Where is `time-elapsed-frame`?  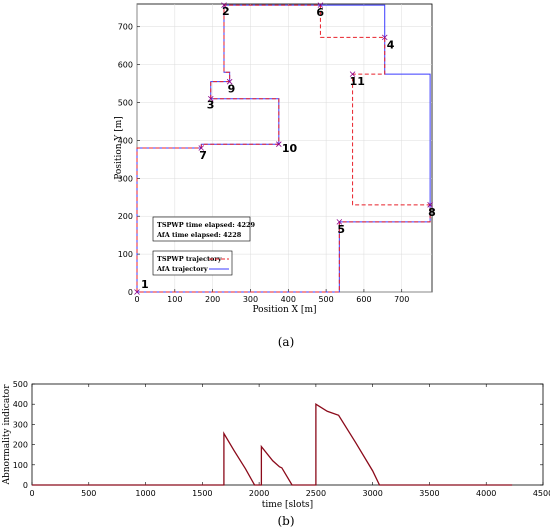 time-elapsed-frame is located at coordinates (201, 229).